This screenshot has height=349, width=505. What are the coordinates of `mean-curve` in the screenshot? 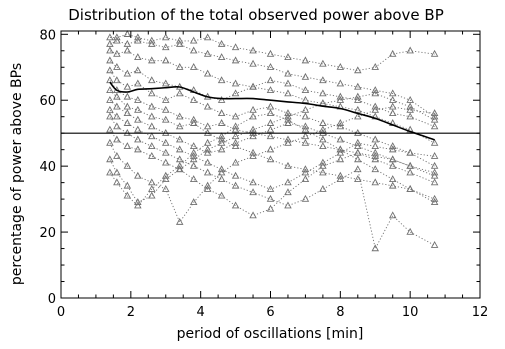 It's located at (272, 111).